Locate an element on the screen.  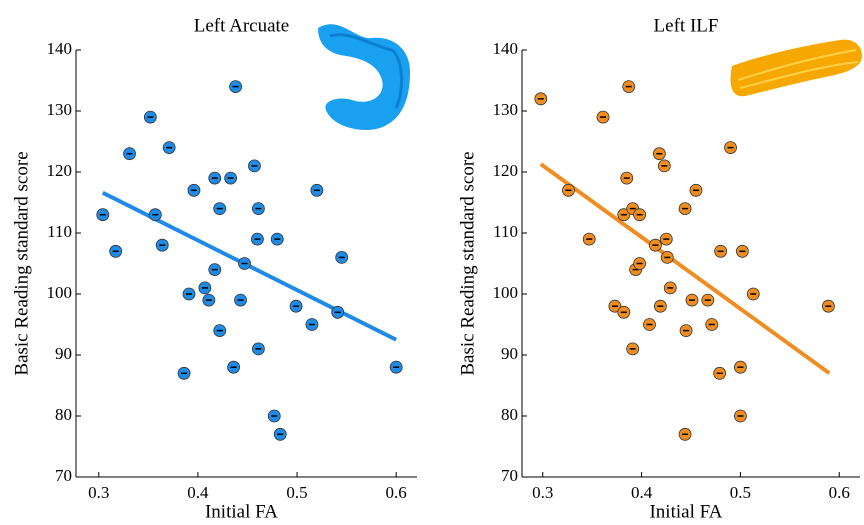
trend-line is located at coordinates (685, 268).